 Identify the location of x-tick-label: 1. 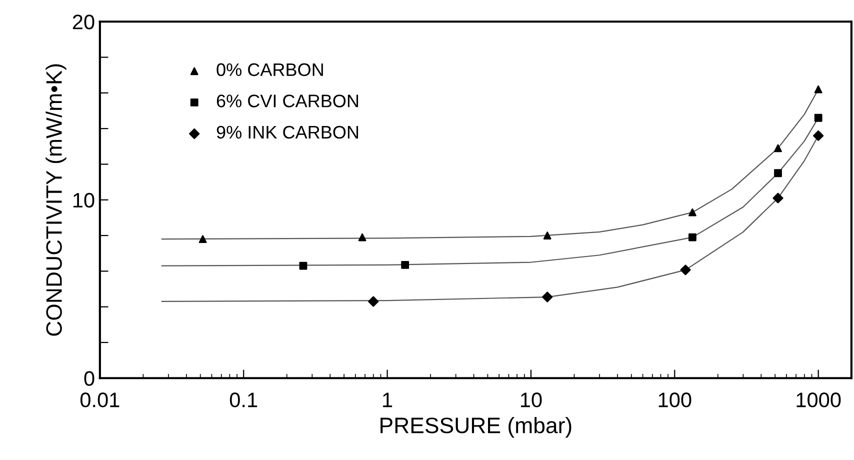
(387, 400).